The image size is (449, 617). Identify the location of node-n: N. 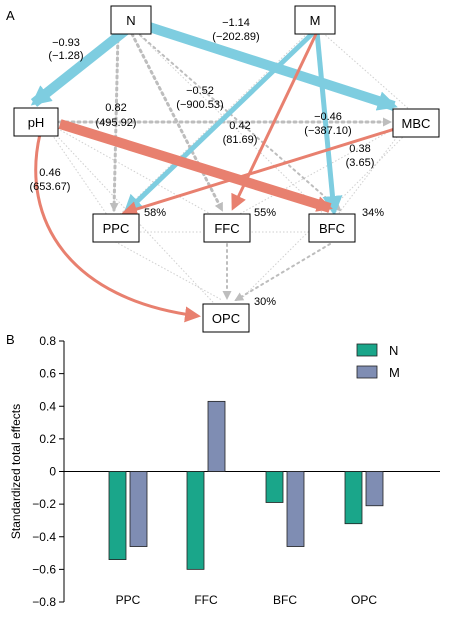
(131, 20).